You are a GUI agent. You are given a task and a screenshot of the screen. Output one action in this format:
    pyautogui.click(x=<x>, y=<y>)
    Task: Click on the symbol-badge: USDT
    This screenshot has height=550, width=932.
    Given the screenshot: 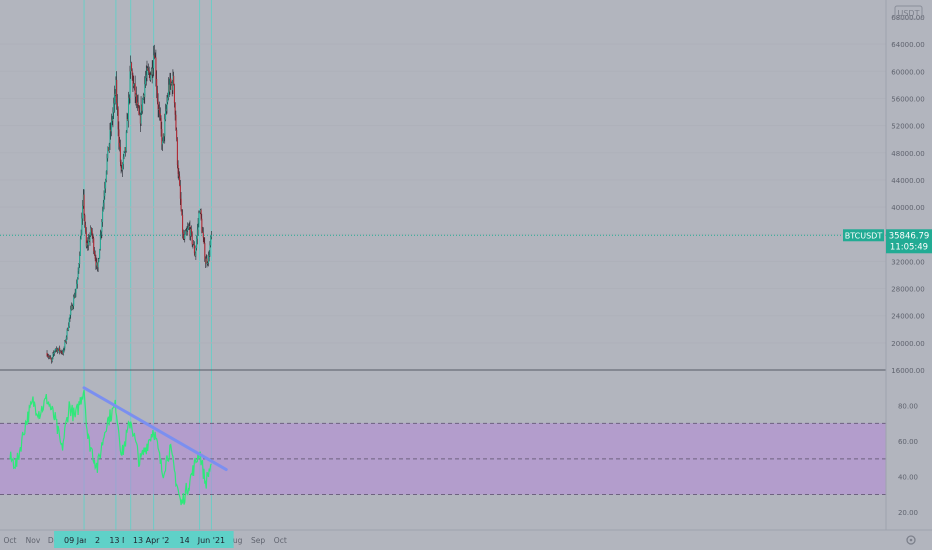 What is the action you would take?
    pyautogui.click(x=908, y=12)
    